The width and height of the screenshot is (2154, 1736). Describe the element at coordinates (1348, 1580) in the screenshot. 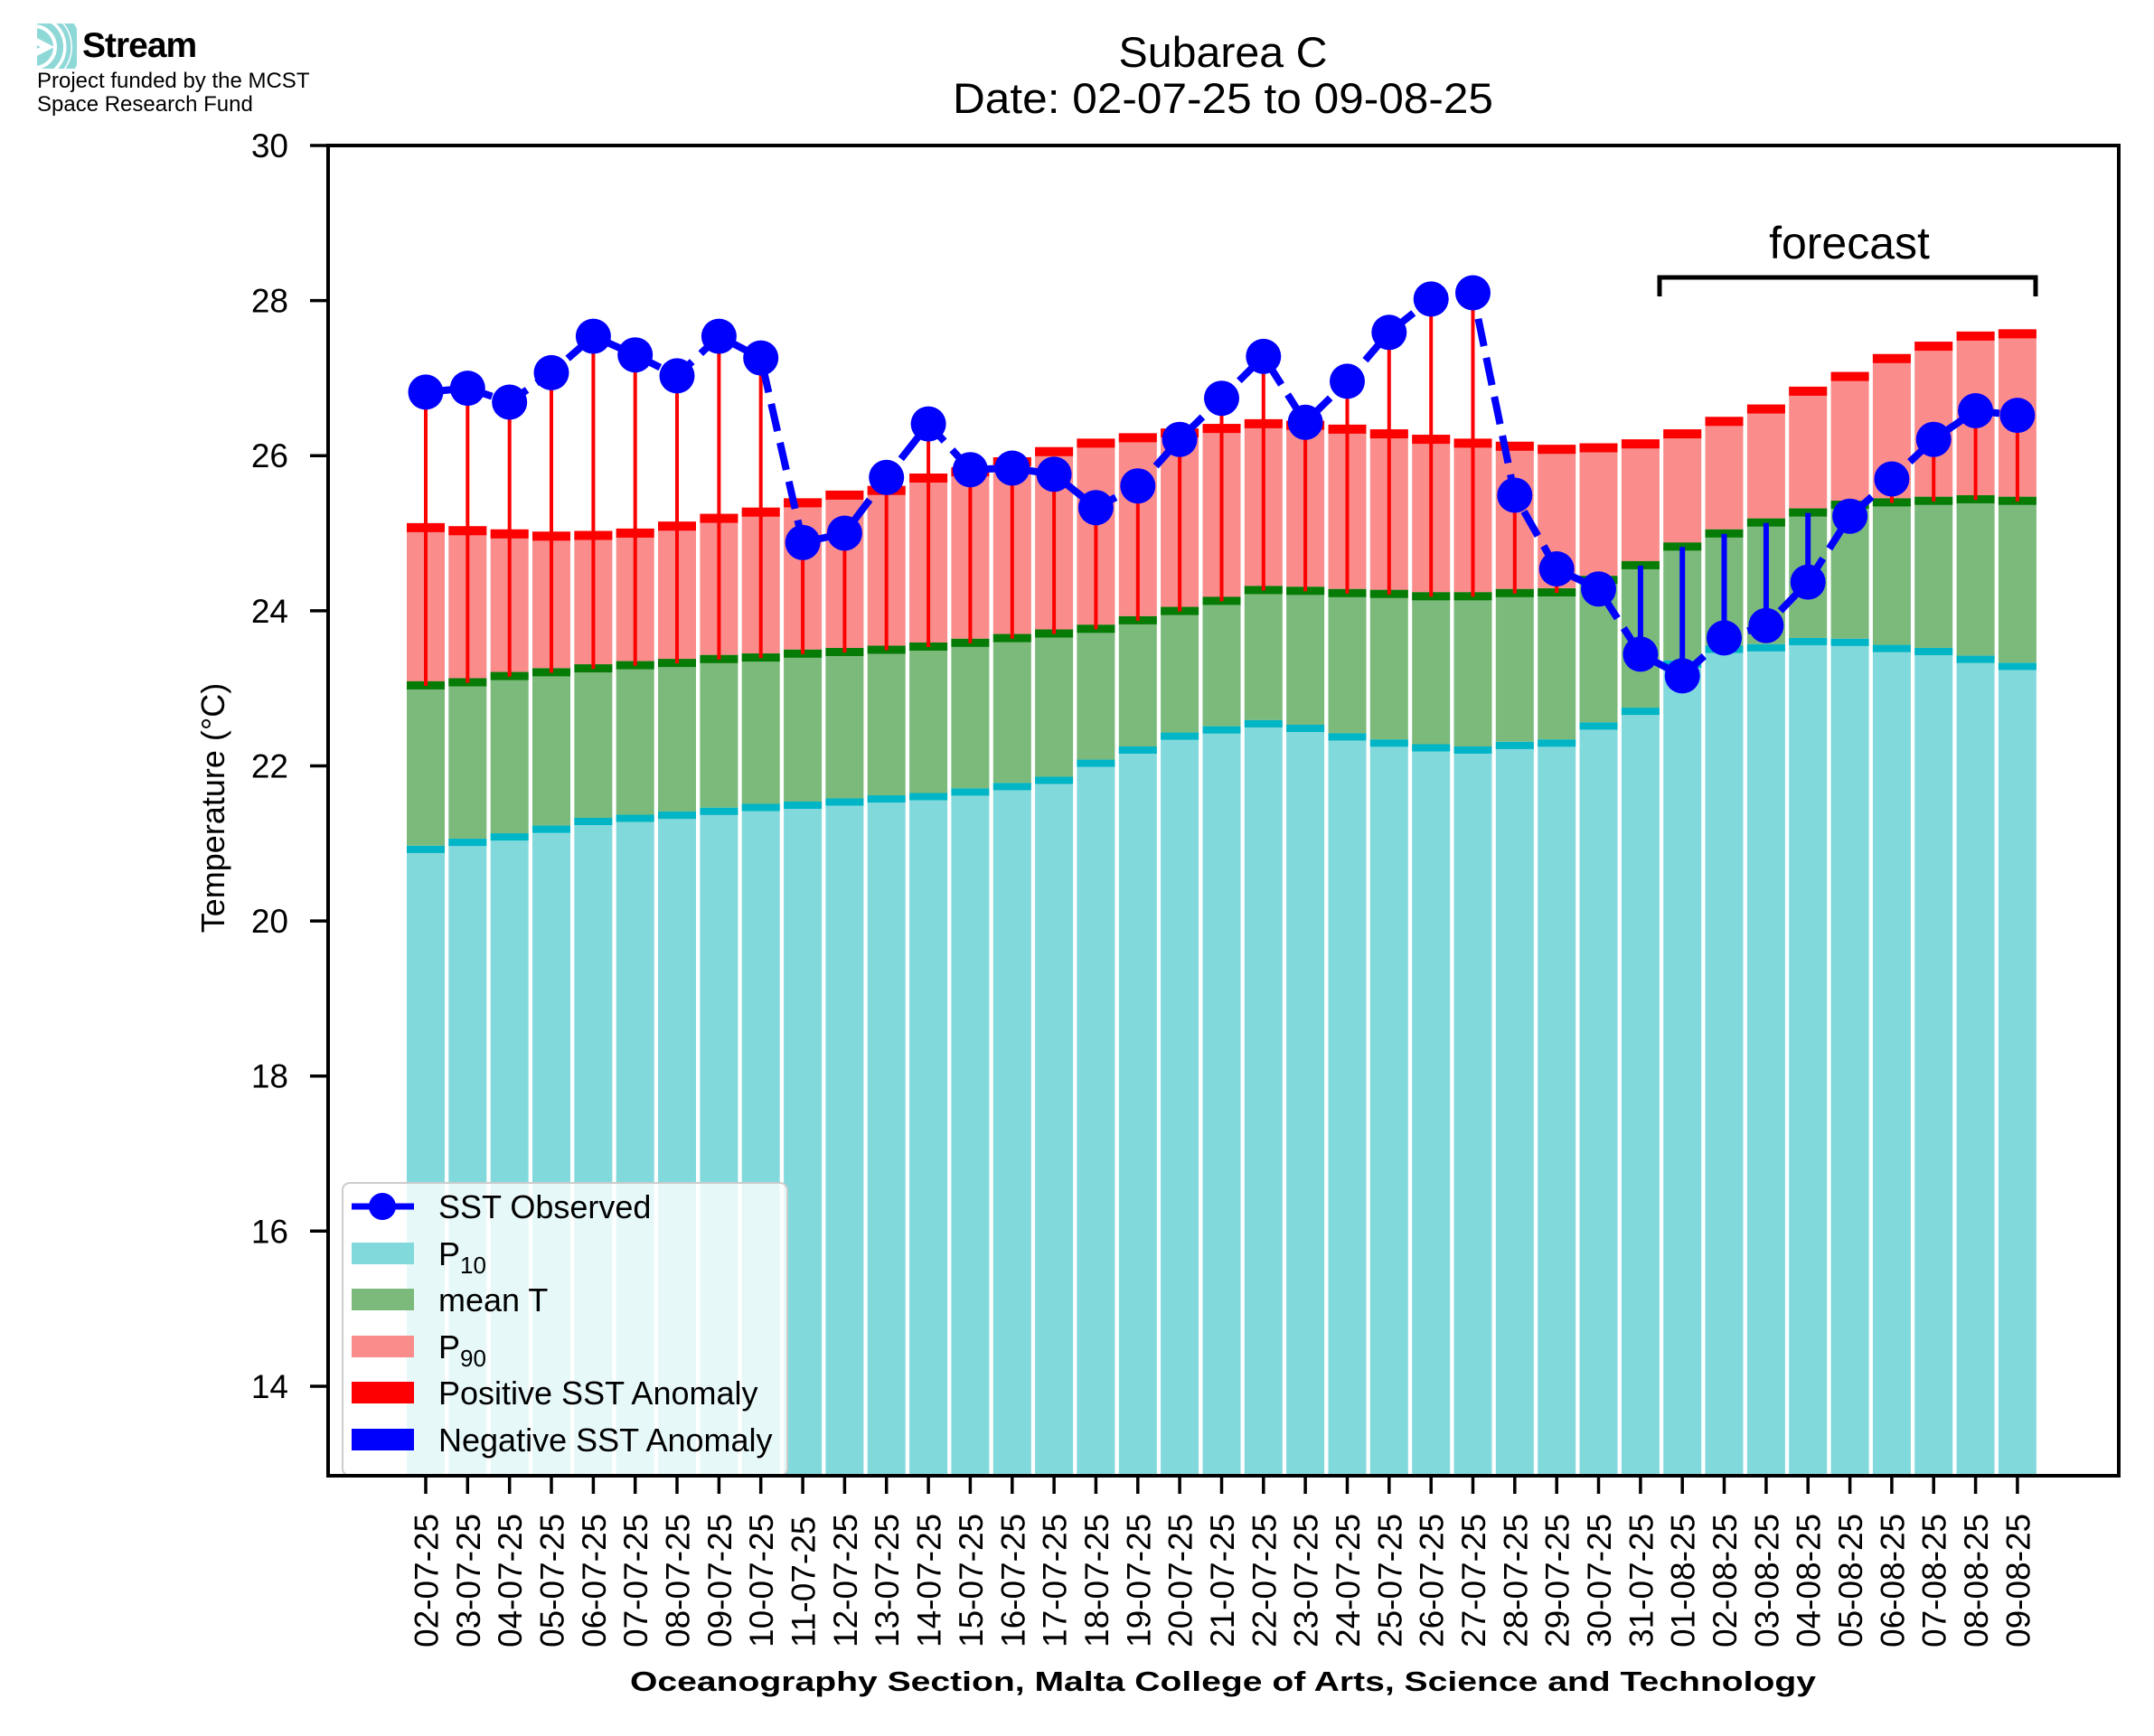

I see `svg-text: 24-07-25` at that location.